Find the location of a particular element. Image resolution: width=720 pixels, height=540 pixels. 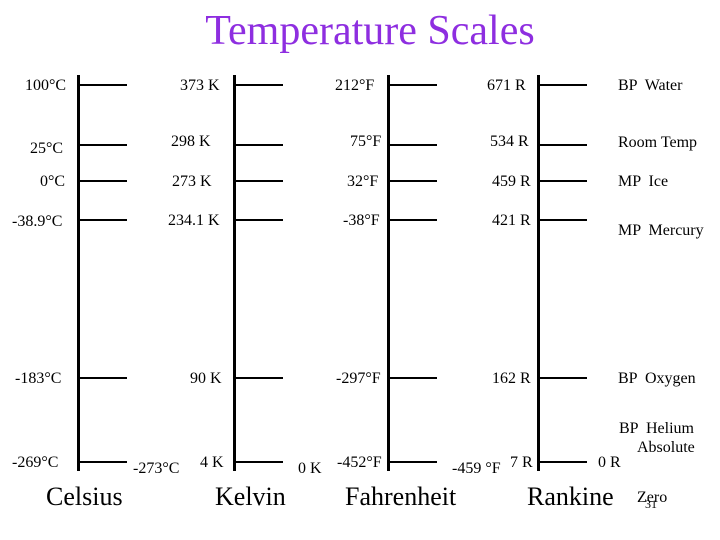

celsius-scale-line is located at coordinates (78, 273).